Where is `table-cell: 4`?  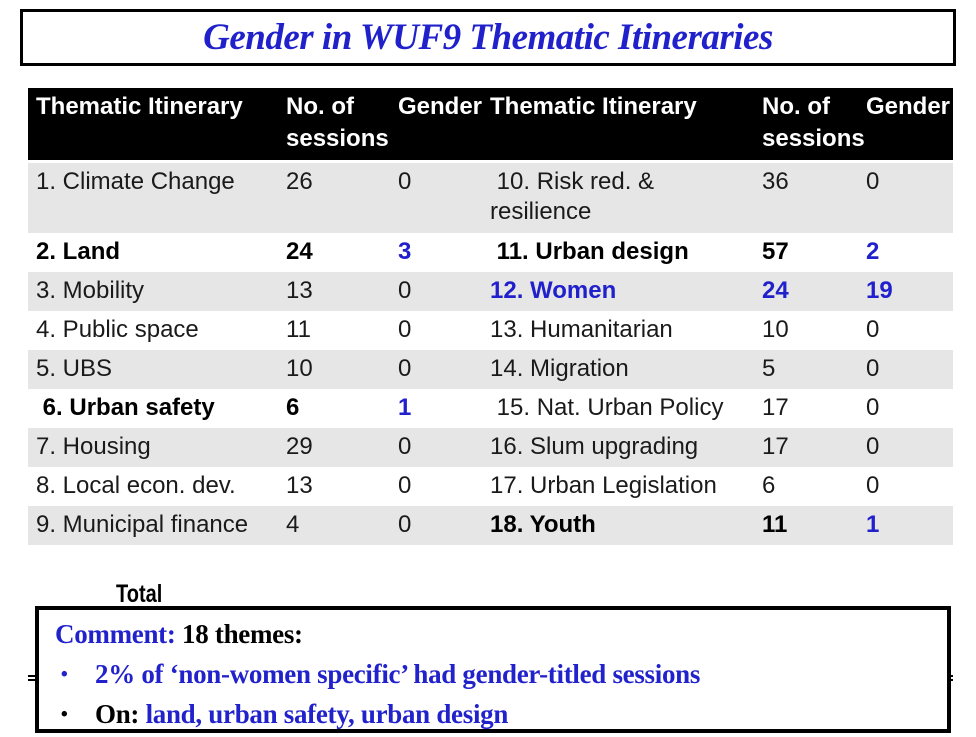 table-cell: 4 is located at coordinates (334, 525).